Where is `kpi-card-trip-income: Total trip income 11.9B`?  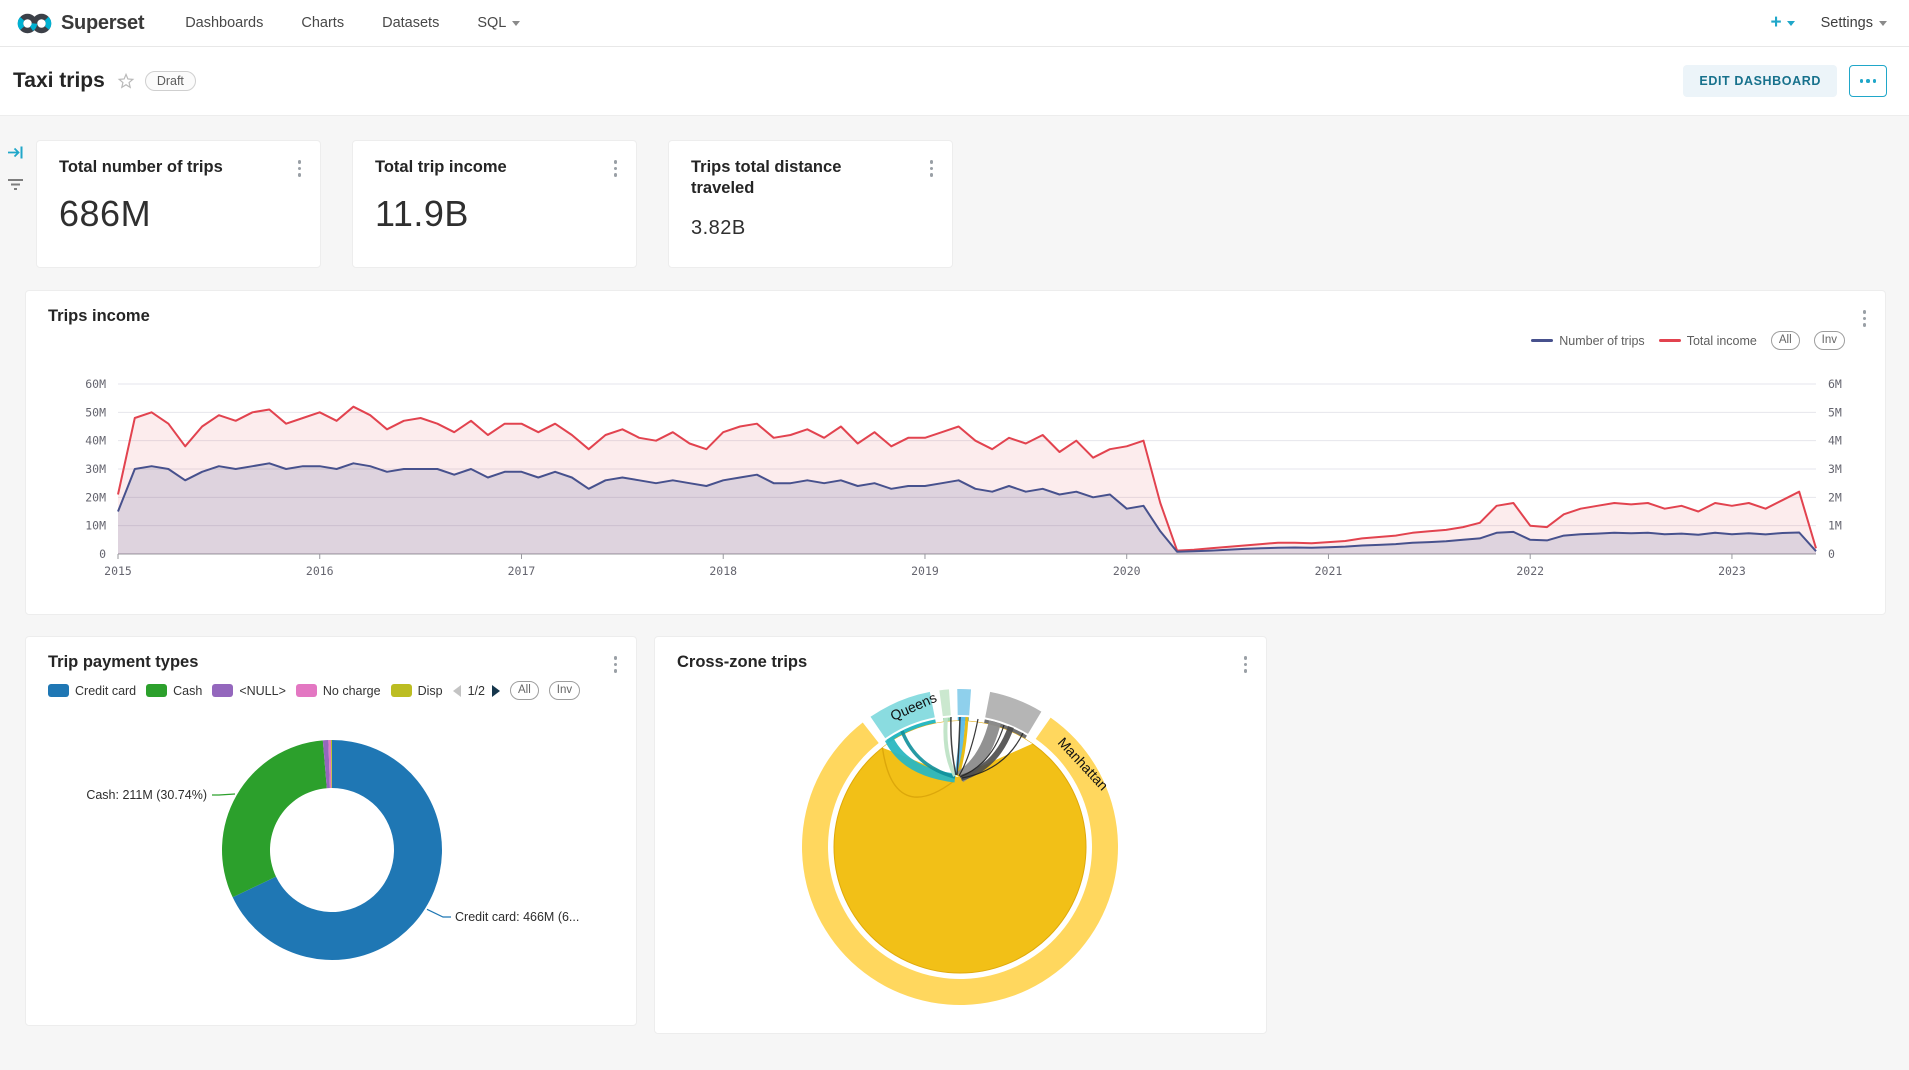
kpi-card-trip-income: Total trip income 11.9B is located at coordinates (494, 204).